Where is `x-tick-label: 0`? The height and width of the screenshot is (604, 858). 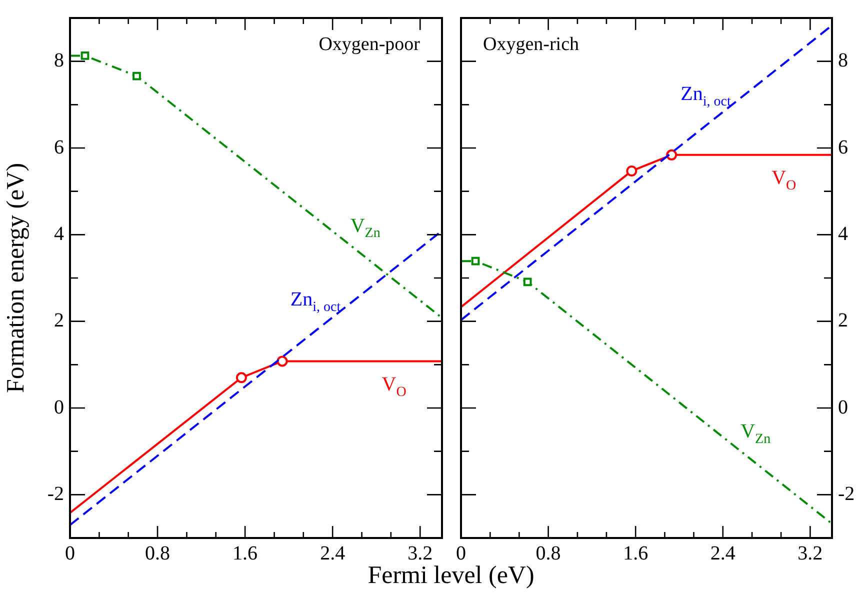
x-tick-label: 0 is located at coordinates (461, 553).